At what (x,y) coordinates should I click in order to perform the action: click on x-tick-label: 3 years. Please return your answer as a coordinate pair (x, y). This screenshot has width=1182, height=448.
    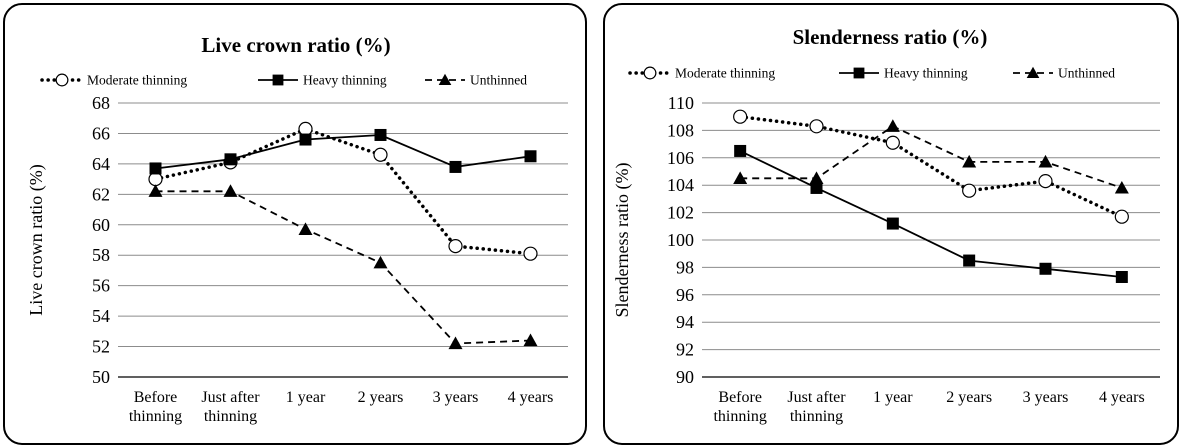
    Looking at the image, I should click on (456, 397).